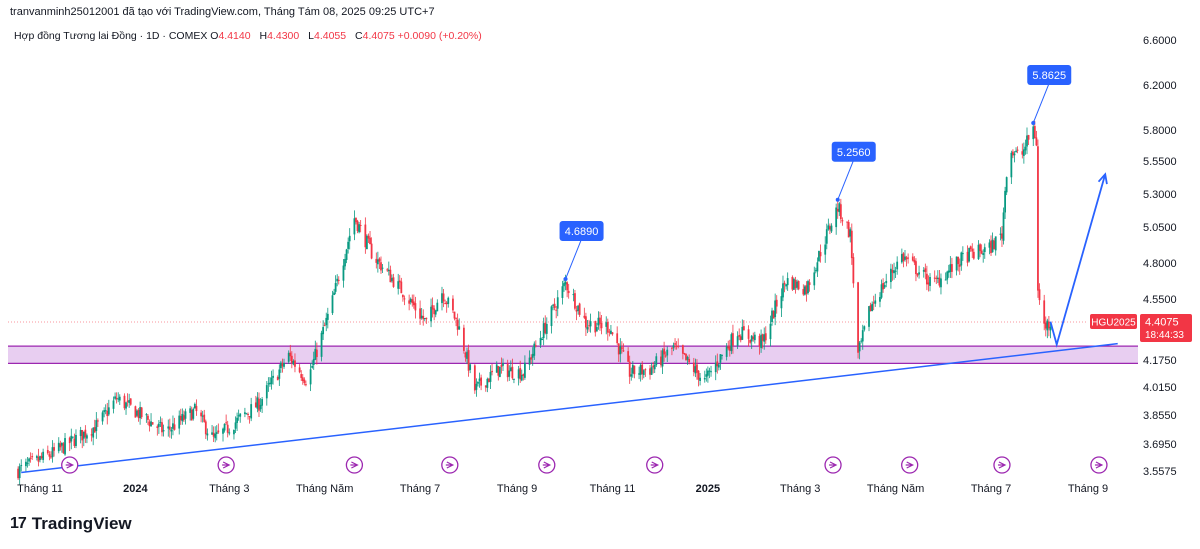  Describe the element at coordinates (330, 36) in the screenshot. I see `low-value: 4.4055` at that location.